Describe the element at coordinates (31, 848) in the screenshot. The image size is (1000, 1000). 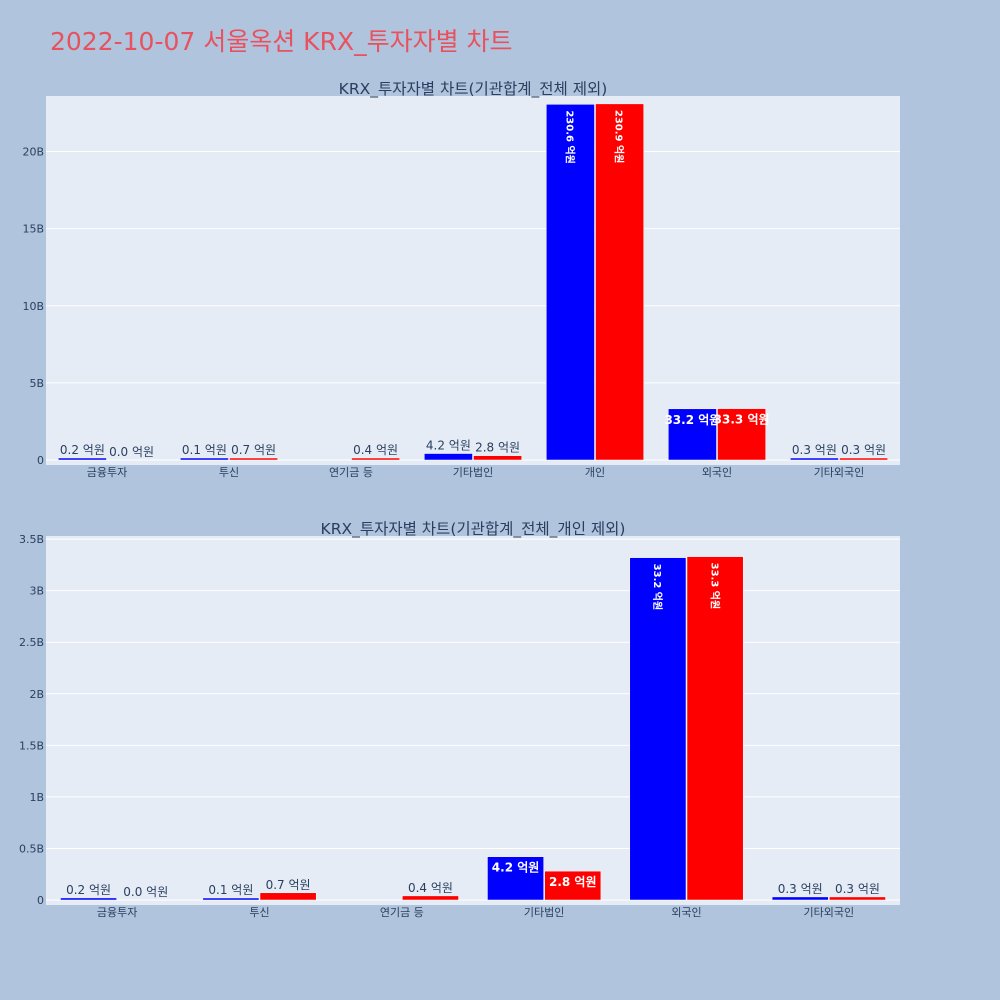
I see `y-tick-label: 0.5B` at that location.